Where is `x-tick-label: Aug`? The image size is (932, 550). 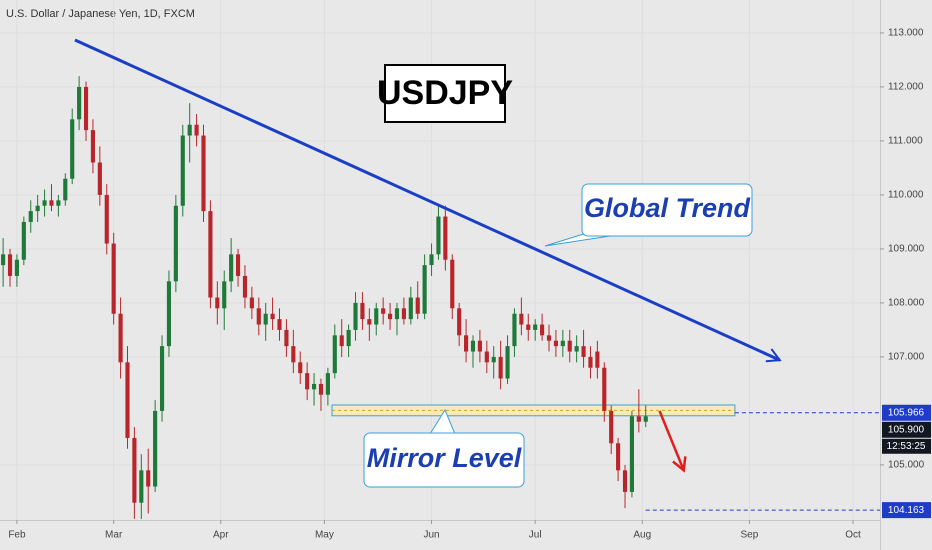 x-tick-label: Aug is located at coordinates (642, 535).